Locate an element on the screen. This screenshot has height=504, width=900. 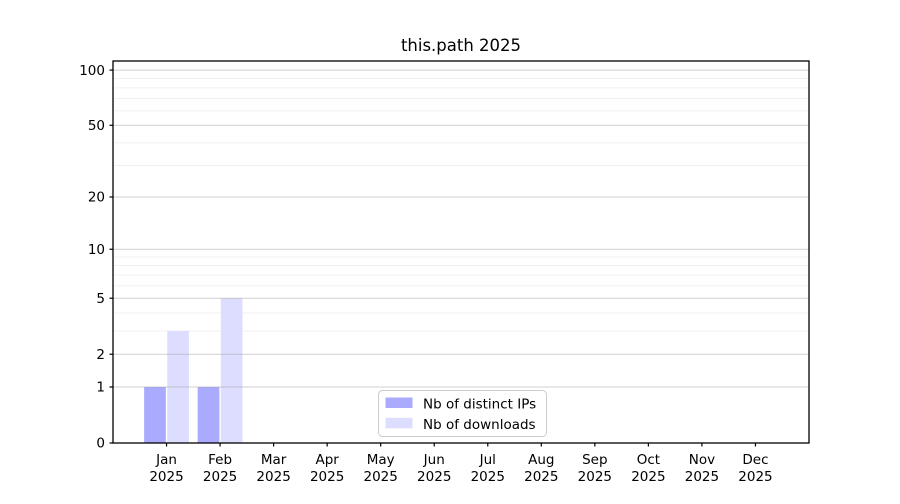
x-tick-label-month: Apr is located at coordinates (327, 460).